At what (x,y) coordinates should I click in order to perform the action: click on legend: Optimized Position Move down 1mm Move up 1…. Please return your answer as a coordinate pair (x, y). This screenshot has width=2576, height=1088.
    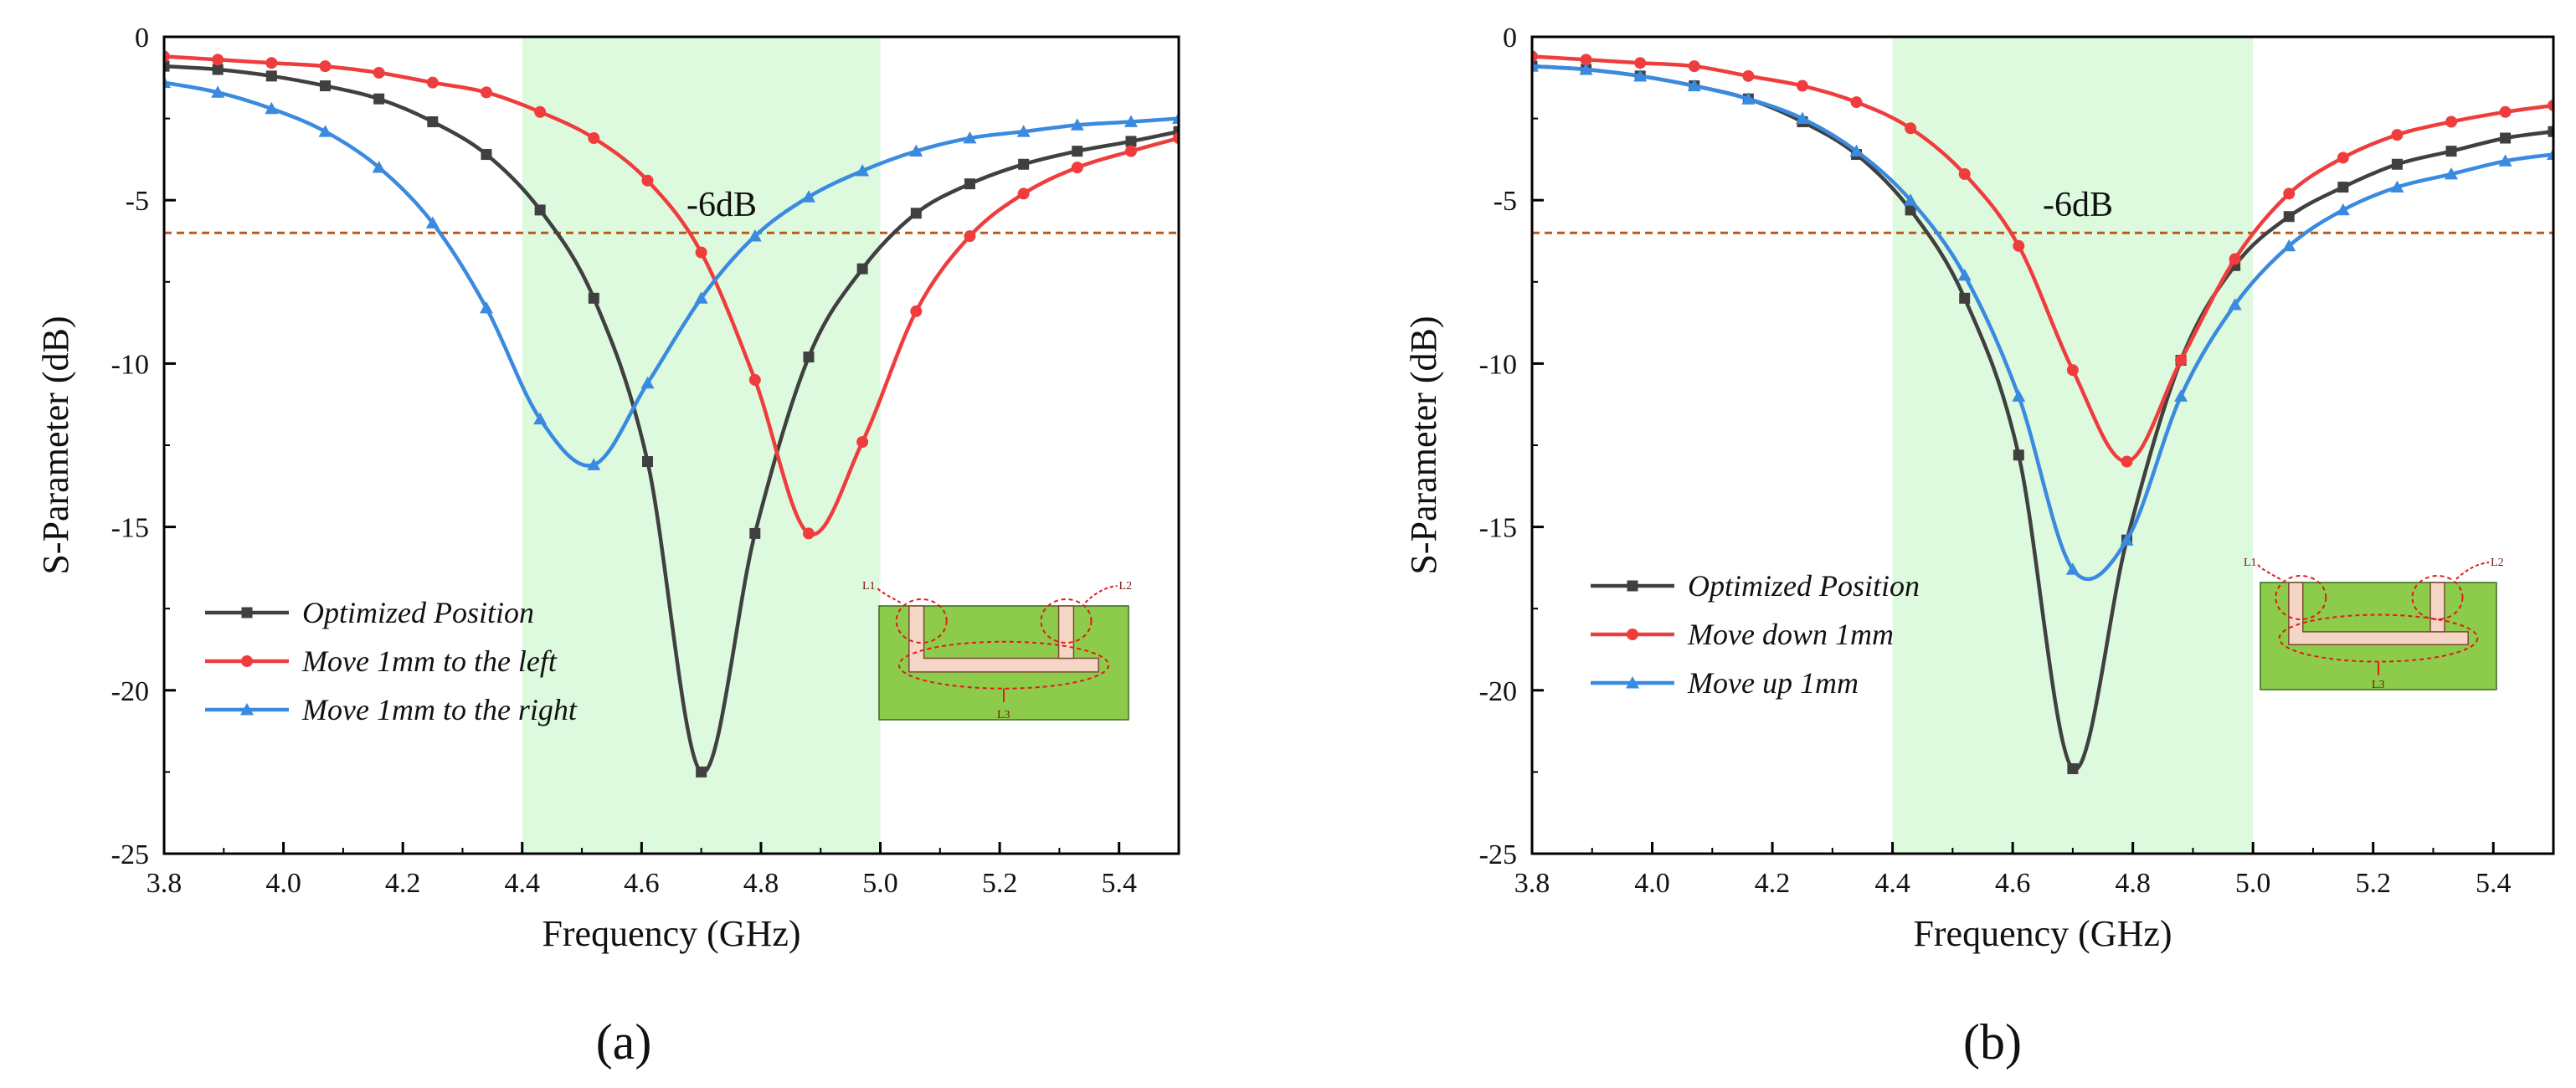
    Looking at the image, I should click on (1756, 634).